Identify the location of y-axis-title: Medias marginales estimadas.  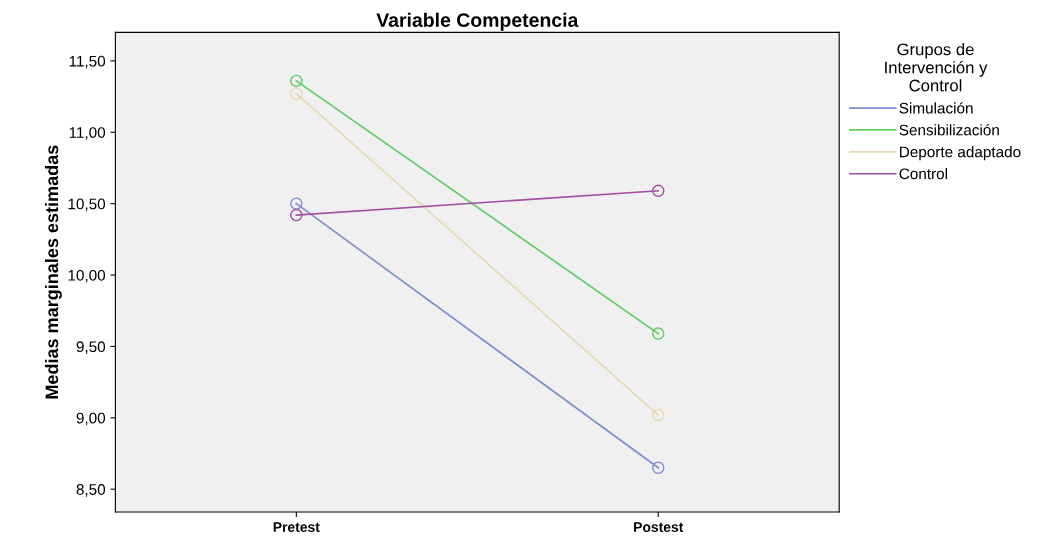
(53, 272).